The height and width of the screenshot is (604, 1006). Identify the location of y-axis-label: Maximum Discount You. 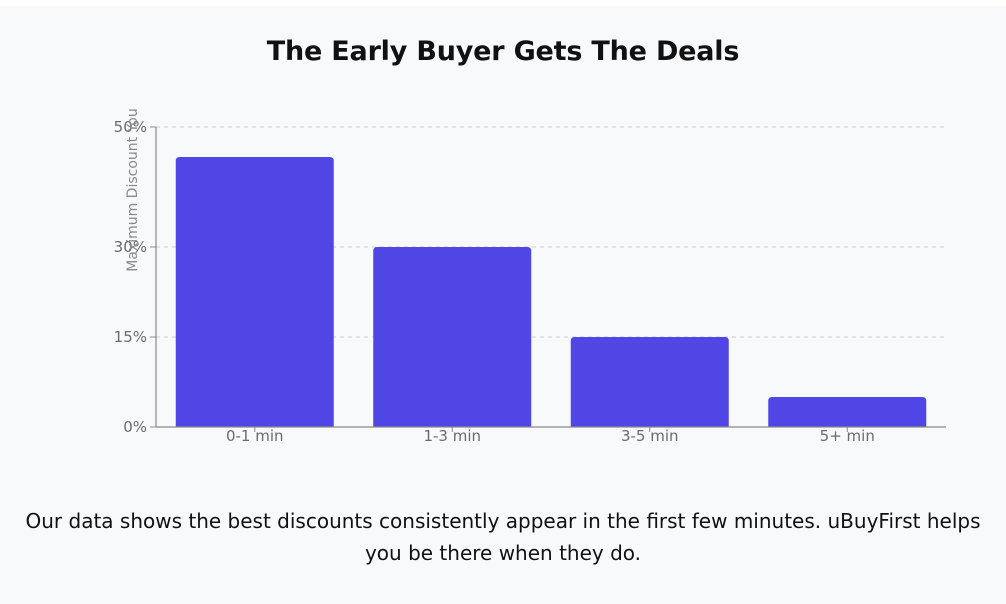
(133, 189).